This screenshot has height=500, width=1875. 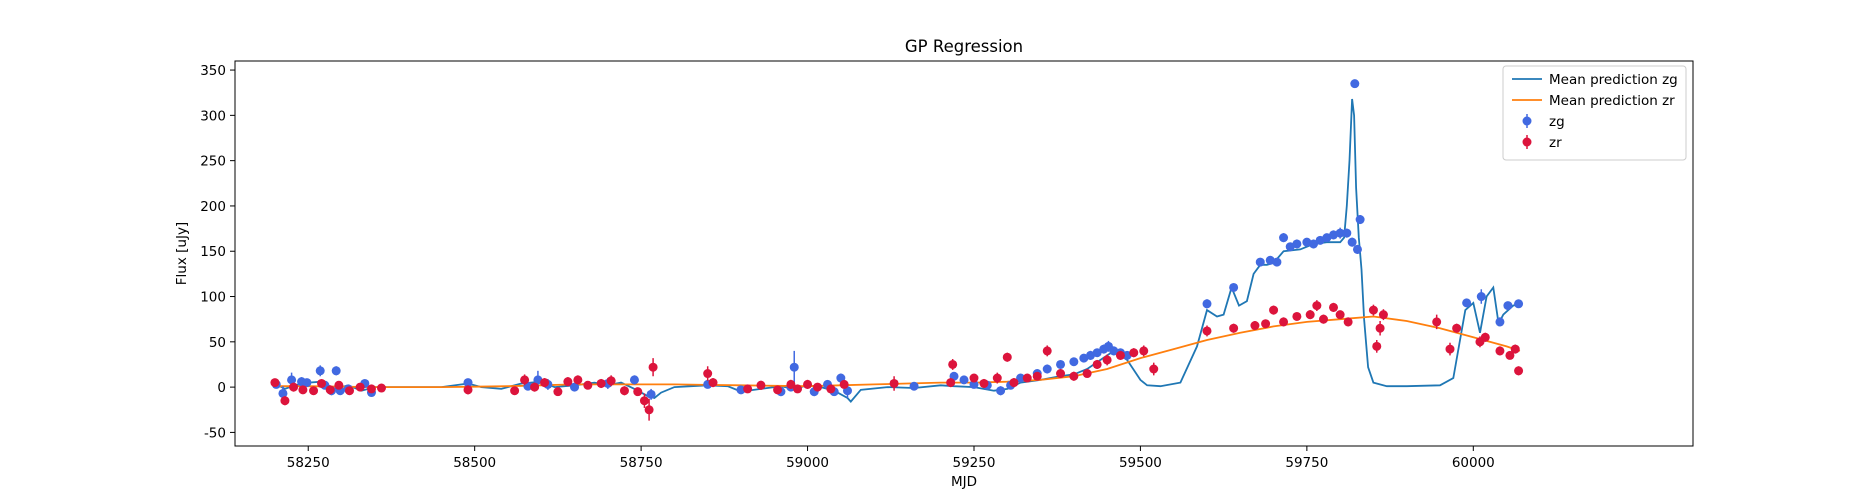 I want to click on y-tick-label: 350, so click(x=213, y=71).